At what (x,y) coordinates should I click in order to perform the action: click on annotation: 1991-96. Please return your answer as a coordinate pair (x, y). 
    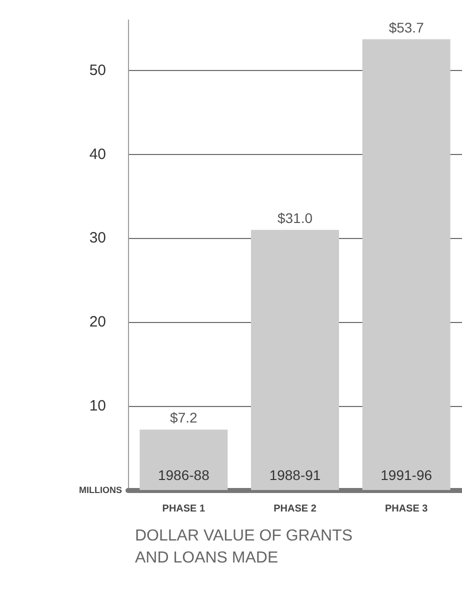
    Looking at the image, I should click on (406, 475).